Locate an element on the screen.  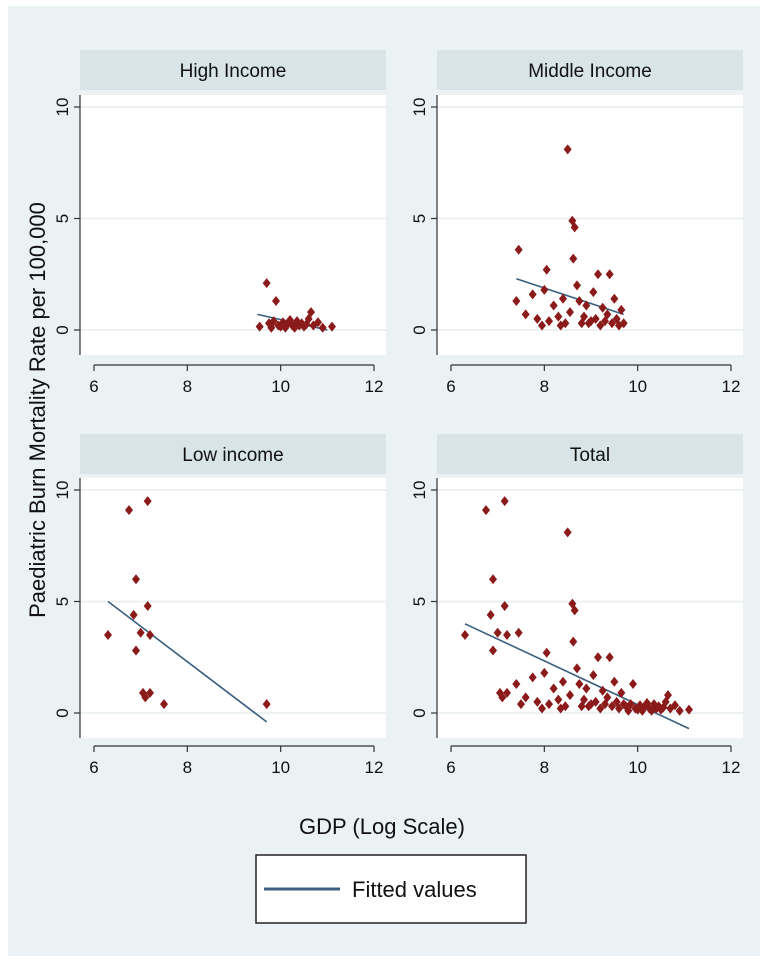
fitted-line is located at coordinates (187, 661).